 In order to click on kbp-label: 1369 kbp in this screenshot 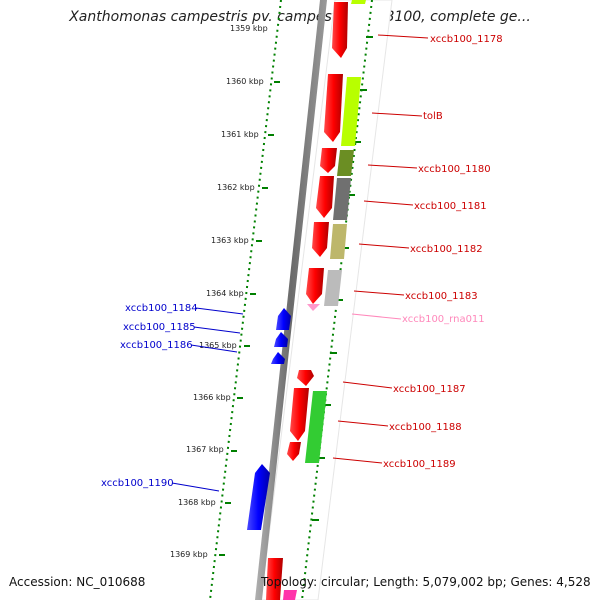, I will do `click(189, 554)`.